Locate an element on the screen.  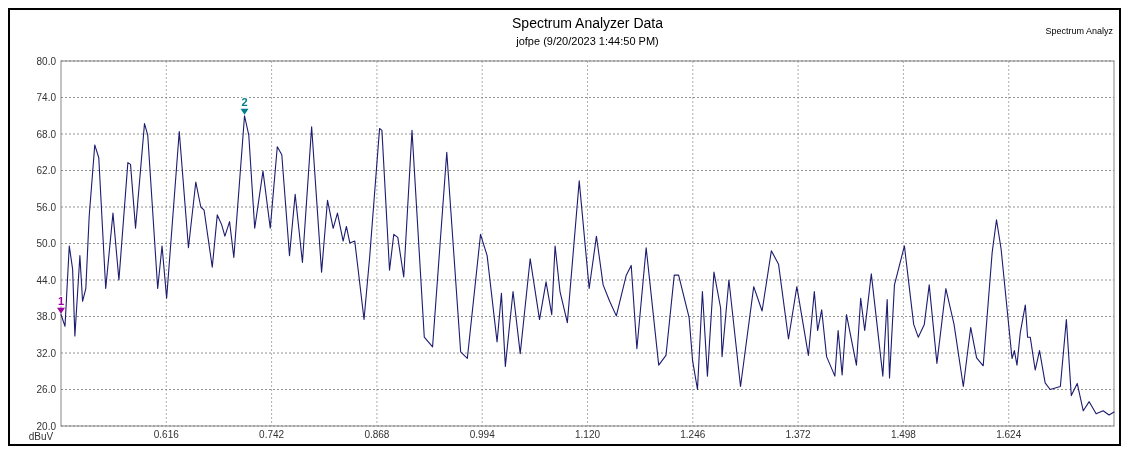
y-tick-label: 80.0 is located at coordinates (46, 61).